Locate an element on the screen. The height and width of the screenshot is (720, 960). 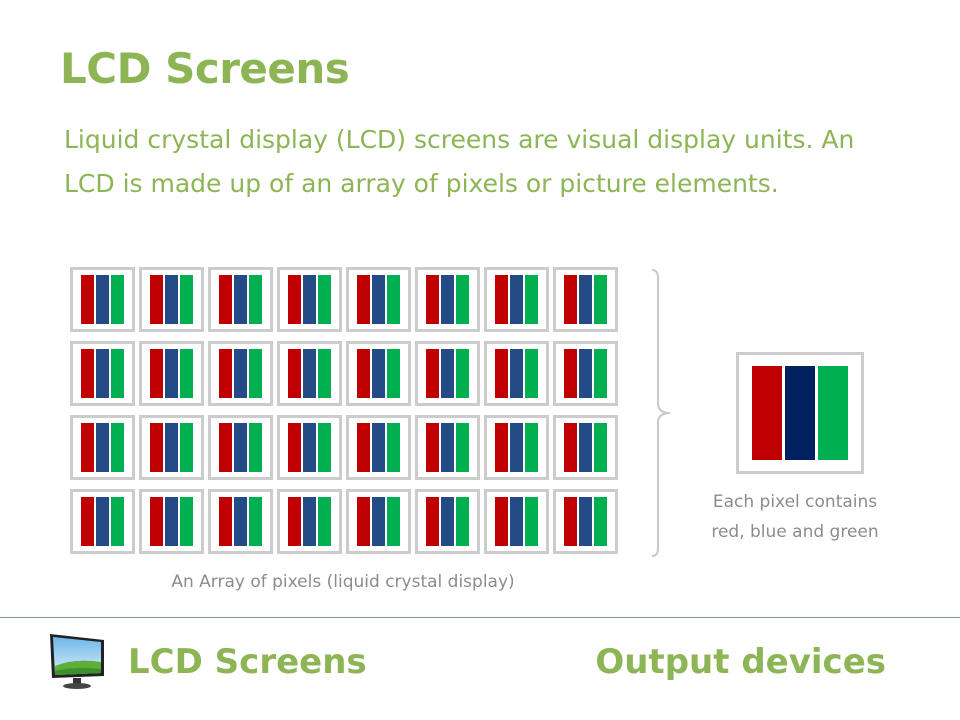
single-pixel-enlarged is located at coordinates (800, 413).